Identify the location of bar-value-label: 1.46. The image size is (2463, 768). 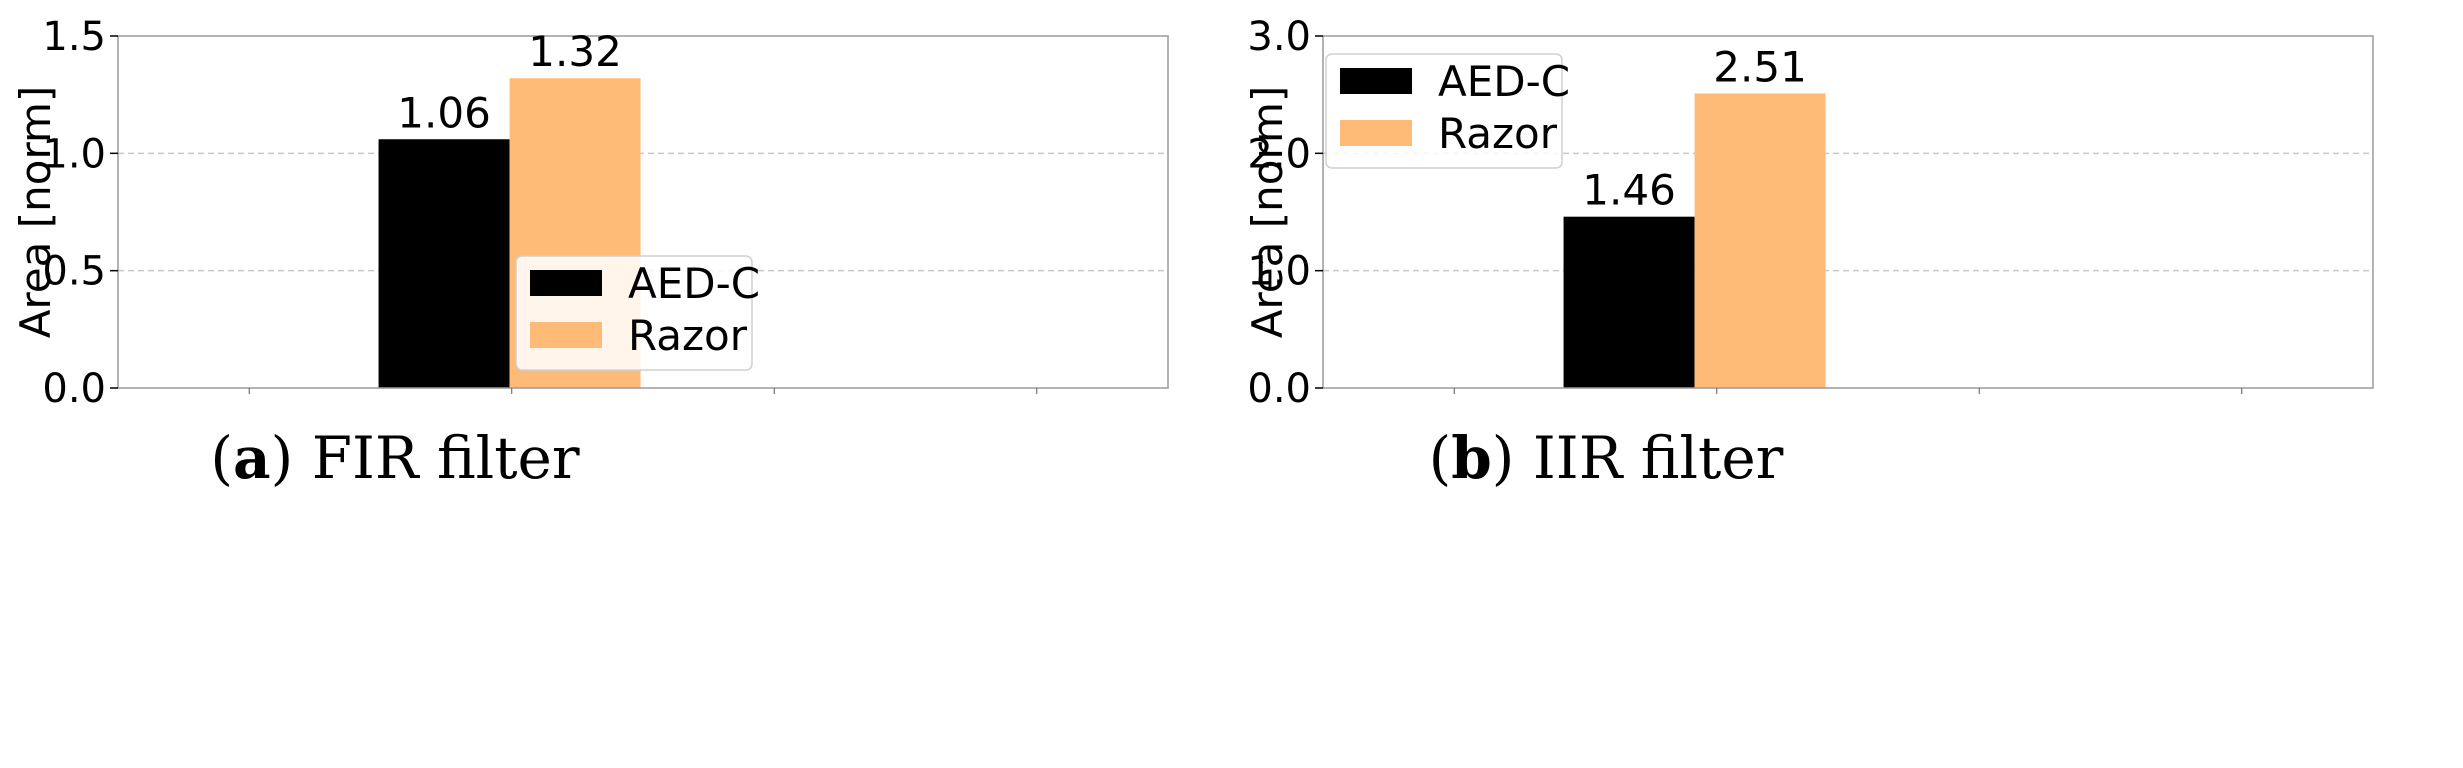
(1629, 190).